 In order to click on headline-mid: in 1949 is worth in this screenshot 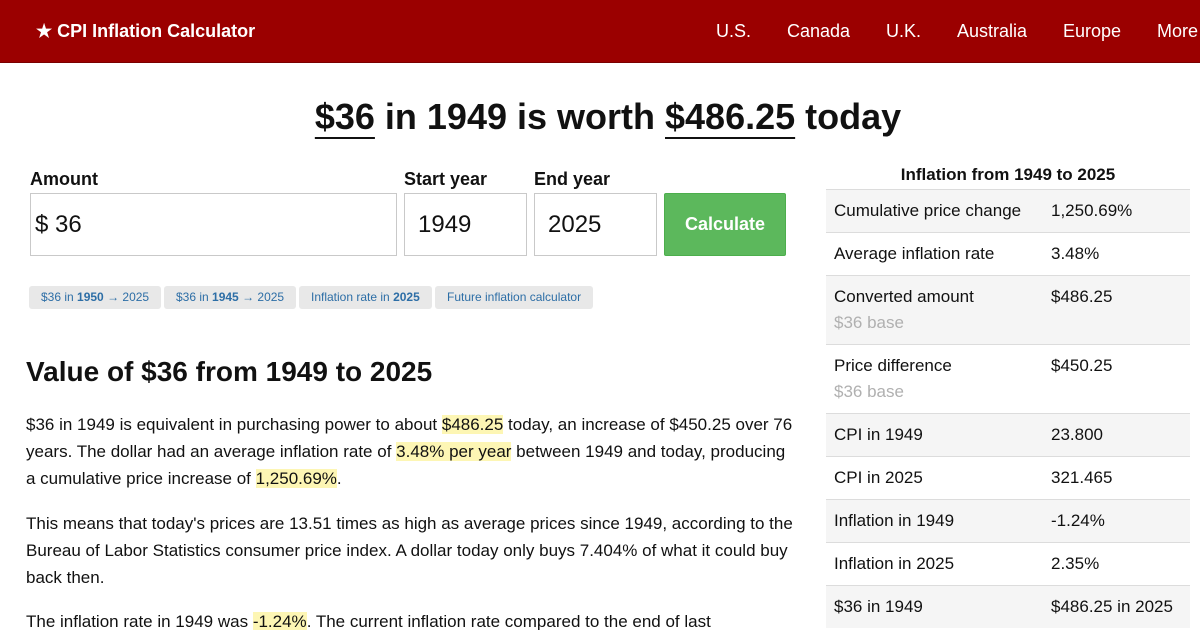, I will do `click(519, 116)`.